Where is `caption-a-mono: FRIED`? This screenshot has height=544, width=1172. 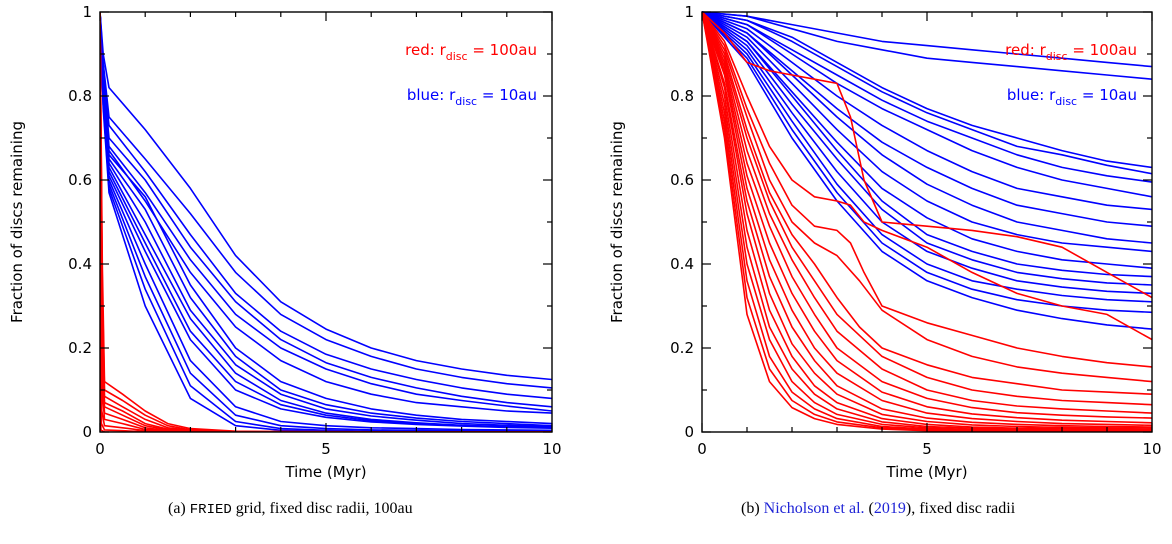
caption-a-mono: FRIED is located at coordinates (210, 510).